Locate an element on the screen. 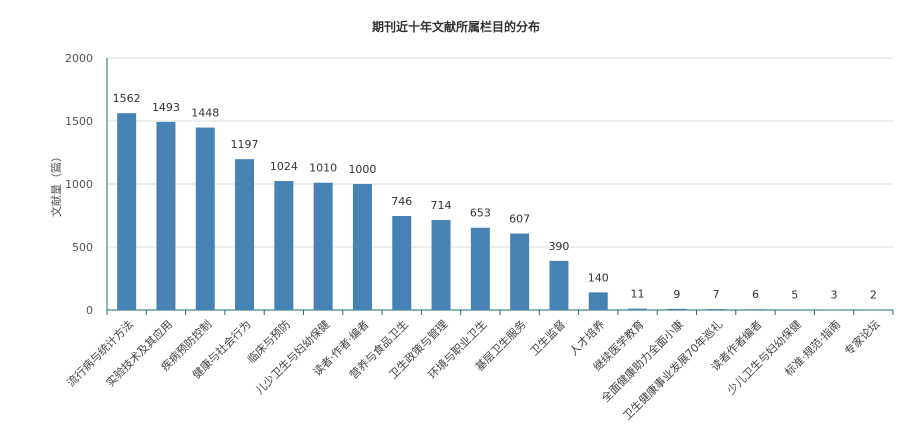 The height and width of the screenshot is (446, 912). data-label: 1493 is located at coordinates (166, 107).